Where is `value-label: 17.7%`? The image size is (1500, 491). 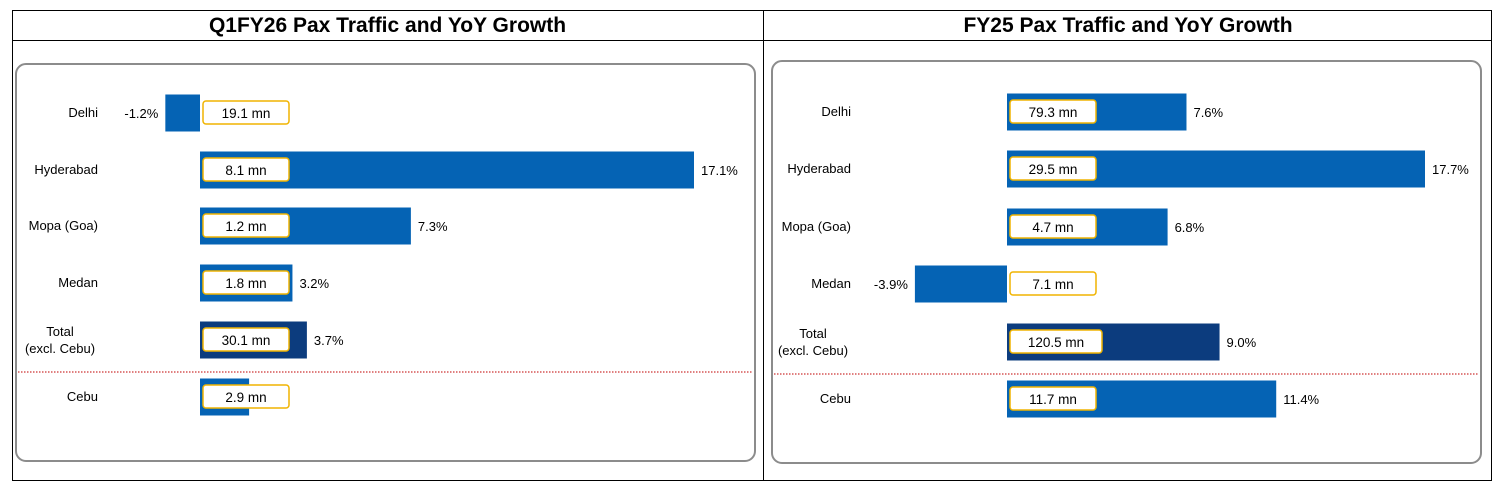 value-label: 17.7% is located at coordinates (1450, 169).